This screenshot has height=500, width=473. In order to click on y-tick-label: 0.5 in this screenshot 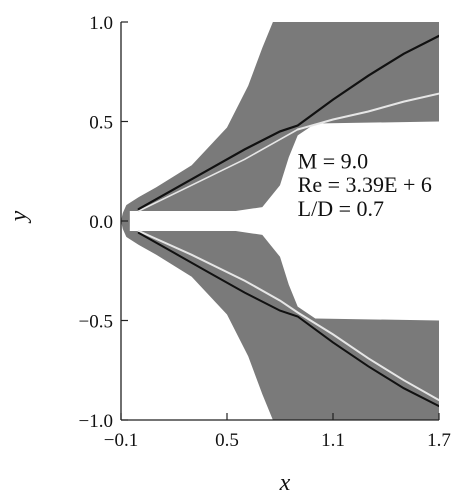, I will do `click(101, 123)`.